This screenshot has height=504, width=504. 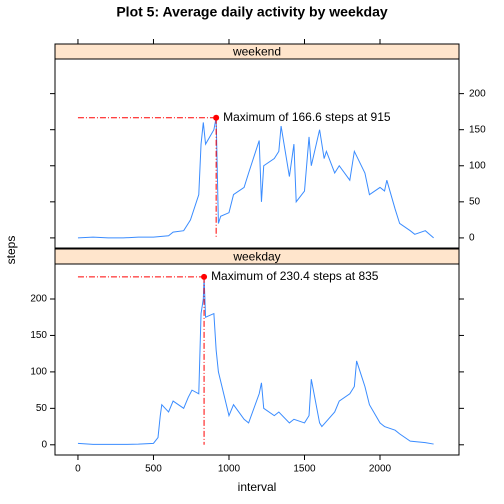 What do you see at coordinates (304, 469) in the screenshot?
I see `x-tick-label: 1500` at bounding box center [304, 469].